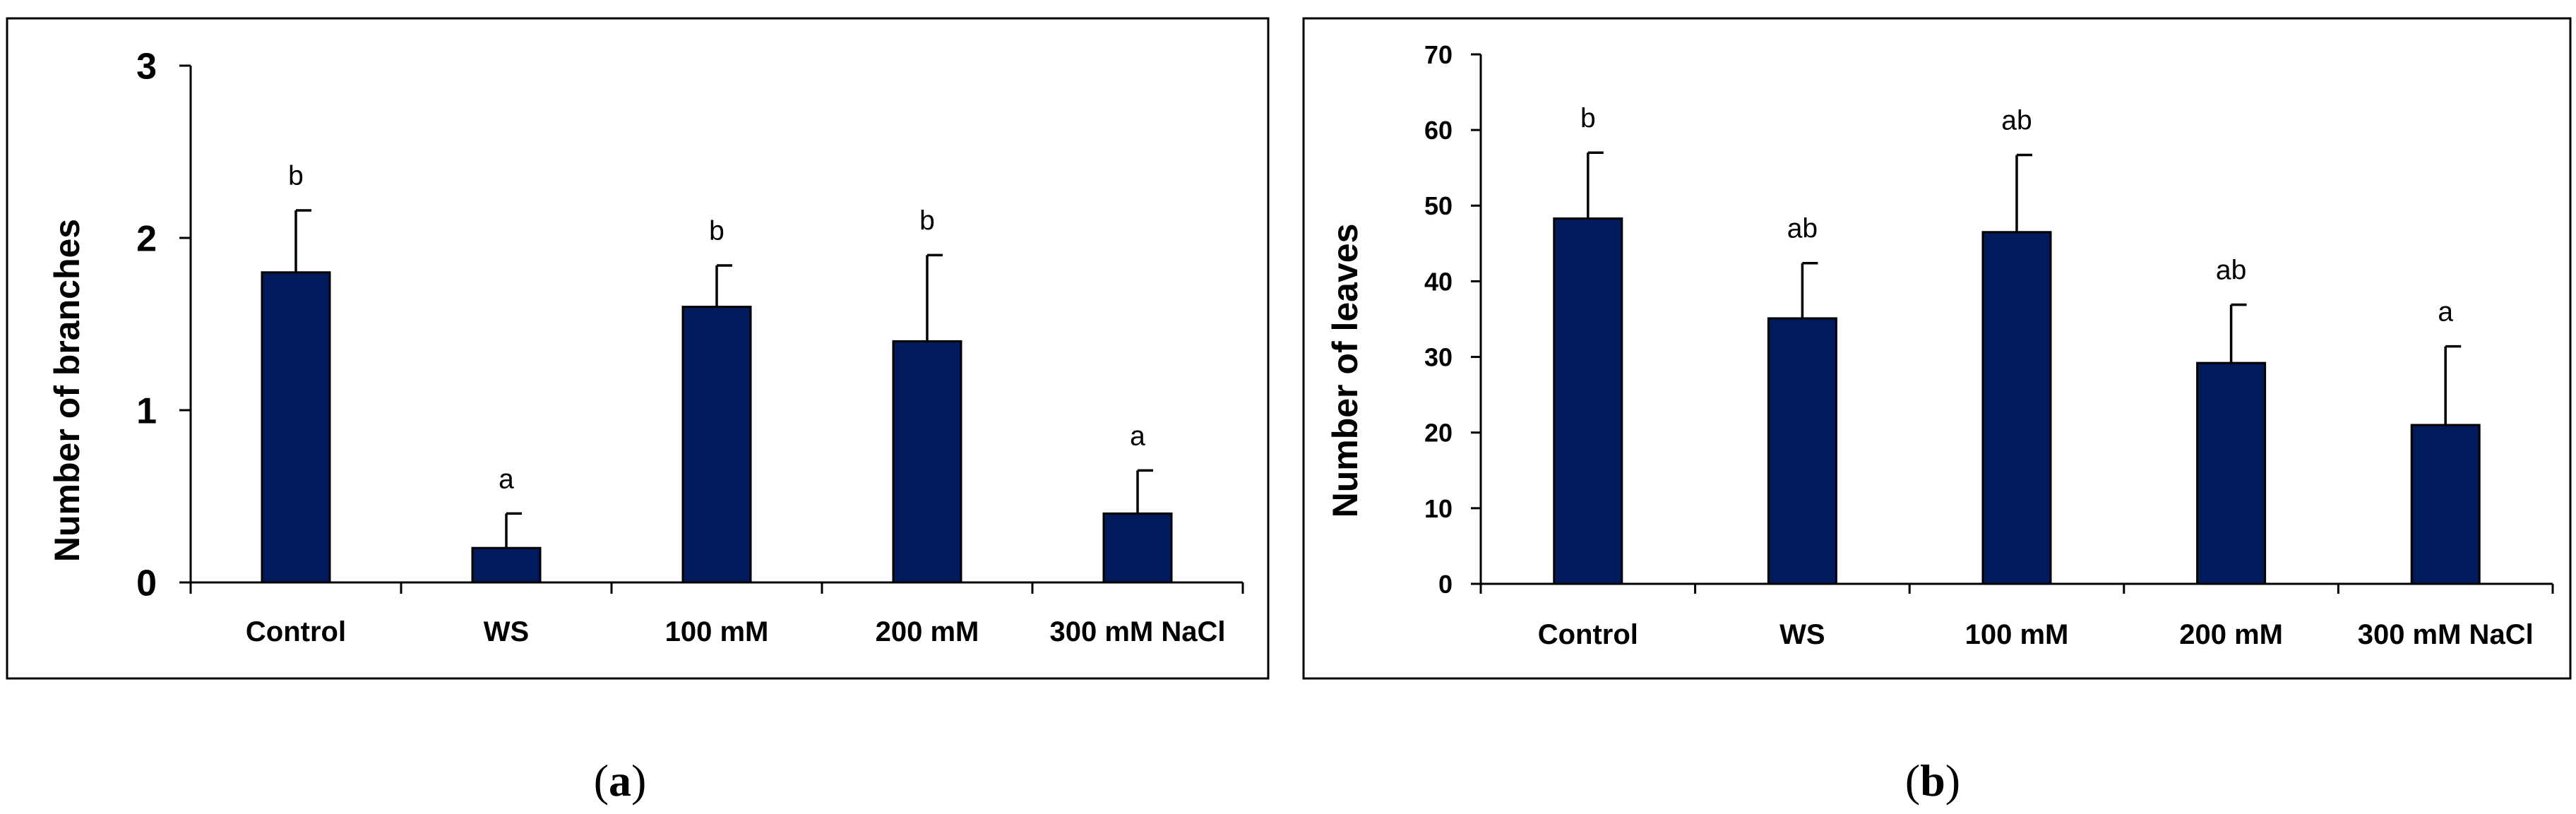 This screenshot has height=814, width=2576. What do you see at coordinates (67, 391) in the screenshot?
I see `panel-a-y-axis-label: Number of branches` at bounding box center [67, 391].